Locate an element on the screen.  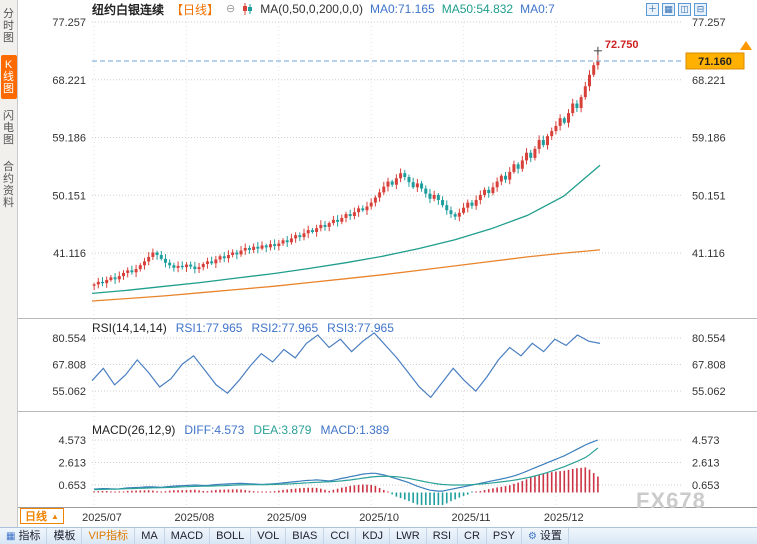
toolbar-item-rsi: RSI is located at coordinates (443, 535).